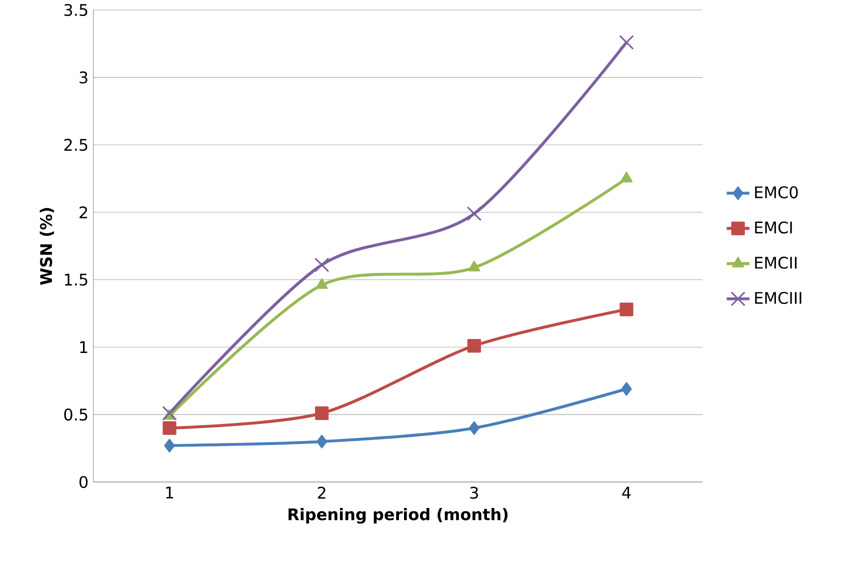 The height and width of the screenshot is (562, 867). Describe the element at coordinates (776, 262) in the screenshot. I see `legend-label: EMCII` at that location.